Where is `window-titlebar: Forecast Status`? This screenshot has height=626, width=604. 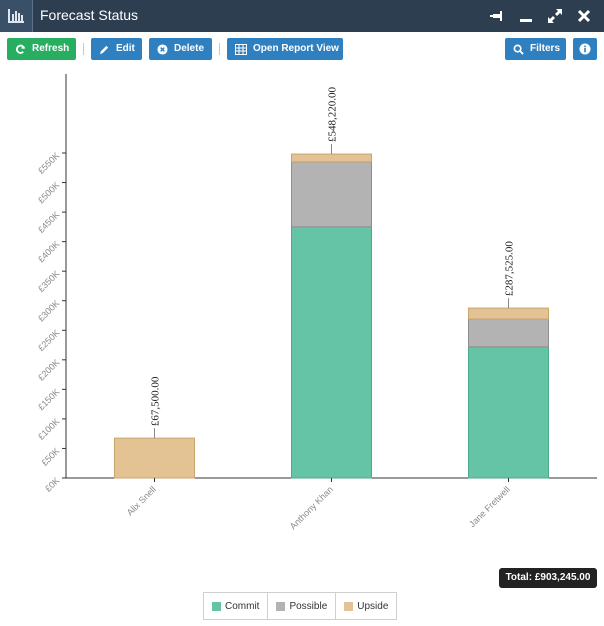
window-titlebar: Forecast Status is located at coordinates (302, 16).